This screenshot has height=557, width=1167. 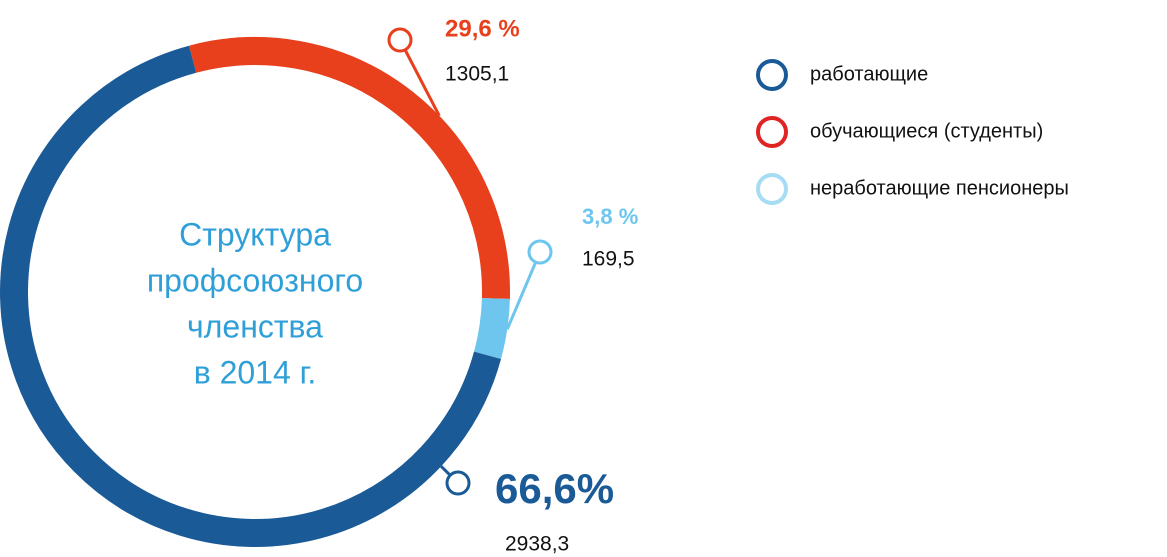 I want to click on title-line: членства, so click(x=255, y=326).